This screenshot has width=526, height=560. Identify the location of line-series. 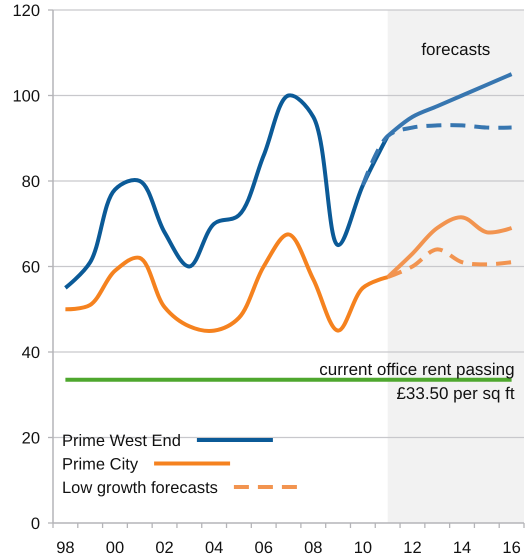
(226, 282).